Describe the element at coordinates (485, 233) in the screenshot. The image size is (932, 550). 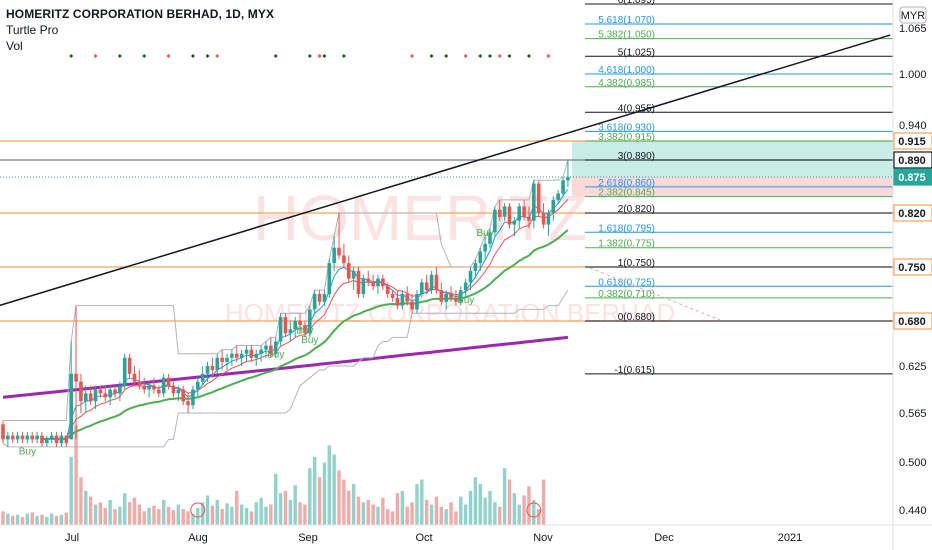
I see `buy-label-5: Buy` at that location.